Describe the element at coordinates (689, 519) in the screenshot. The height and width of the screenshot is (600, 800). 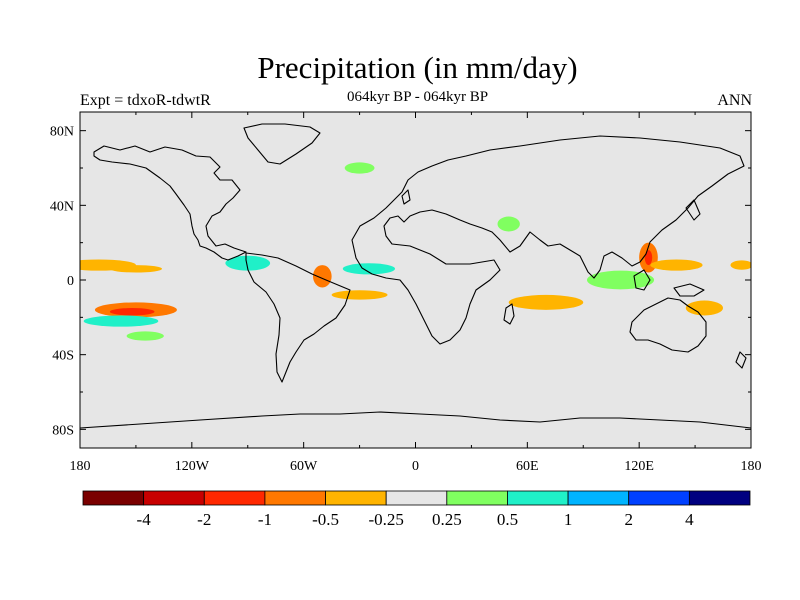
I see `colorbar-label: 4` at that location.